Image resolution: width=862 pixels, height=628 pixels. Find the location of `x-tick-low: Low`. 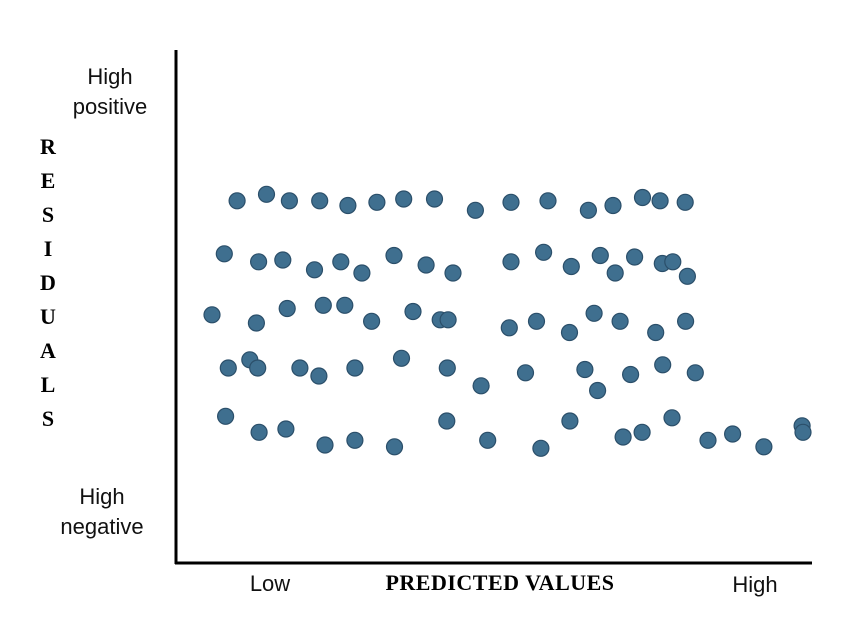

x-tick-low: Low is located at coordinates (270, 583).